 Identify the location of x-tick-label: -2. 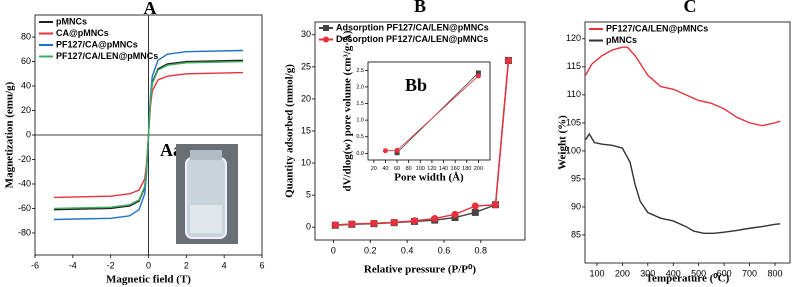
(111, 266).